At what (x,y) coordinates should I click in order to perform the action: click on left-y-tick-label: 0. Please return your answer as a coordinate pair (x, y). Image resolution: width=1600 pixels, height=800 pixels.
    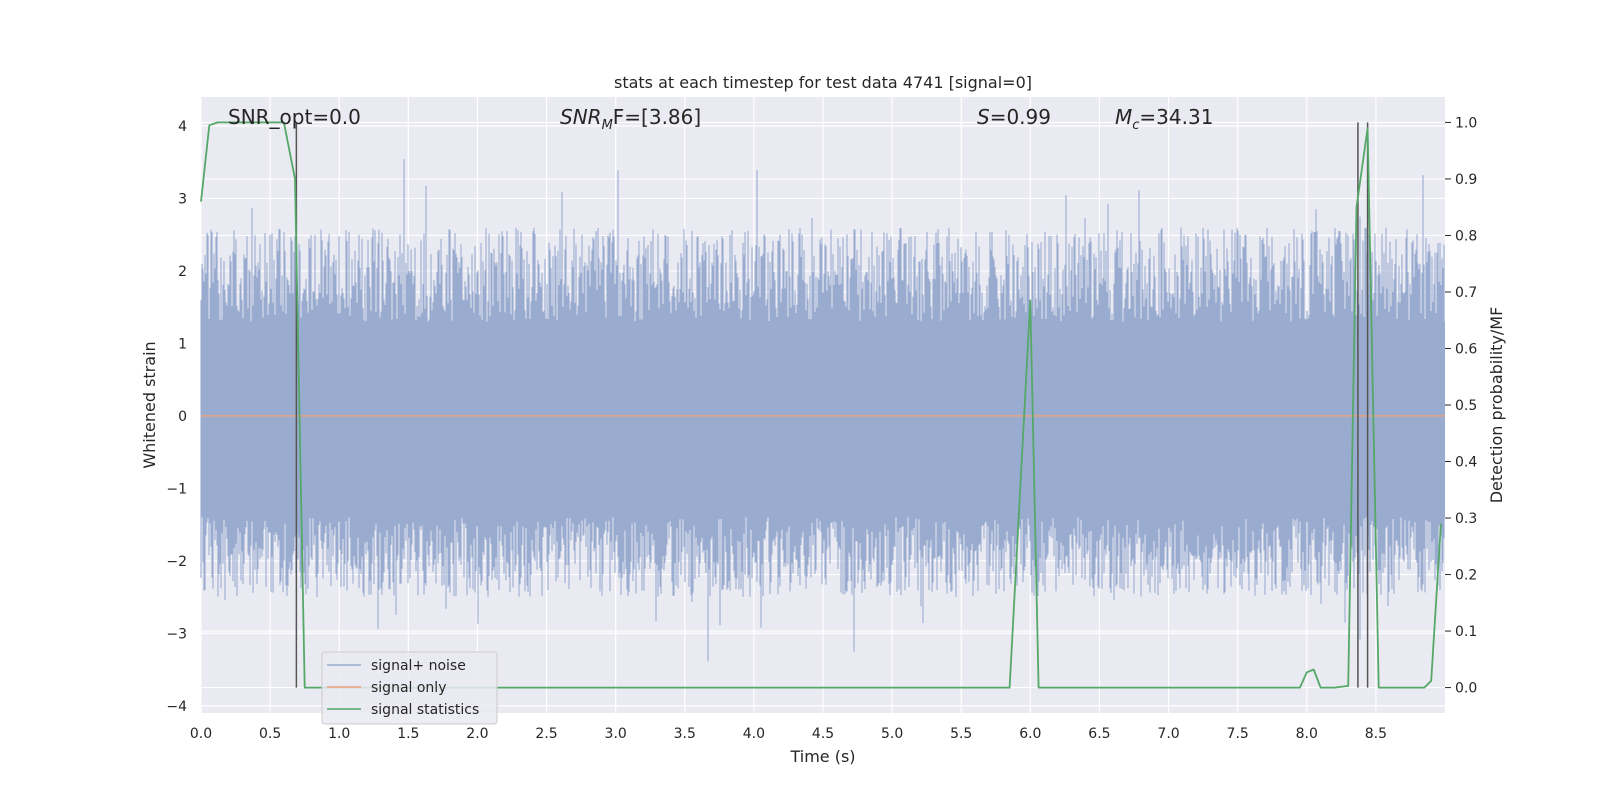
    Looking at the image, I should click on (182, 417).